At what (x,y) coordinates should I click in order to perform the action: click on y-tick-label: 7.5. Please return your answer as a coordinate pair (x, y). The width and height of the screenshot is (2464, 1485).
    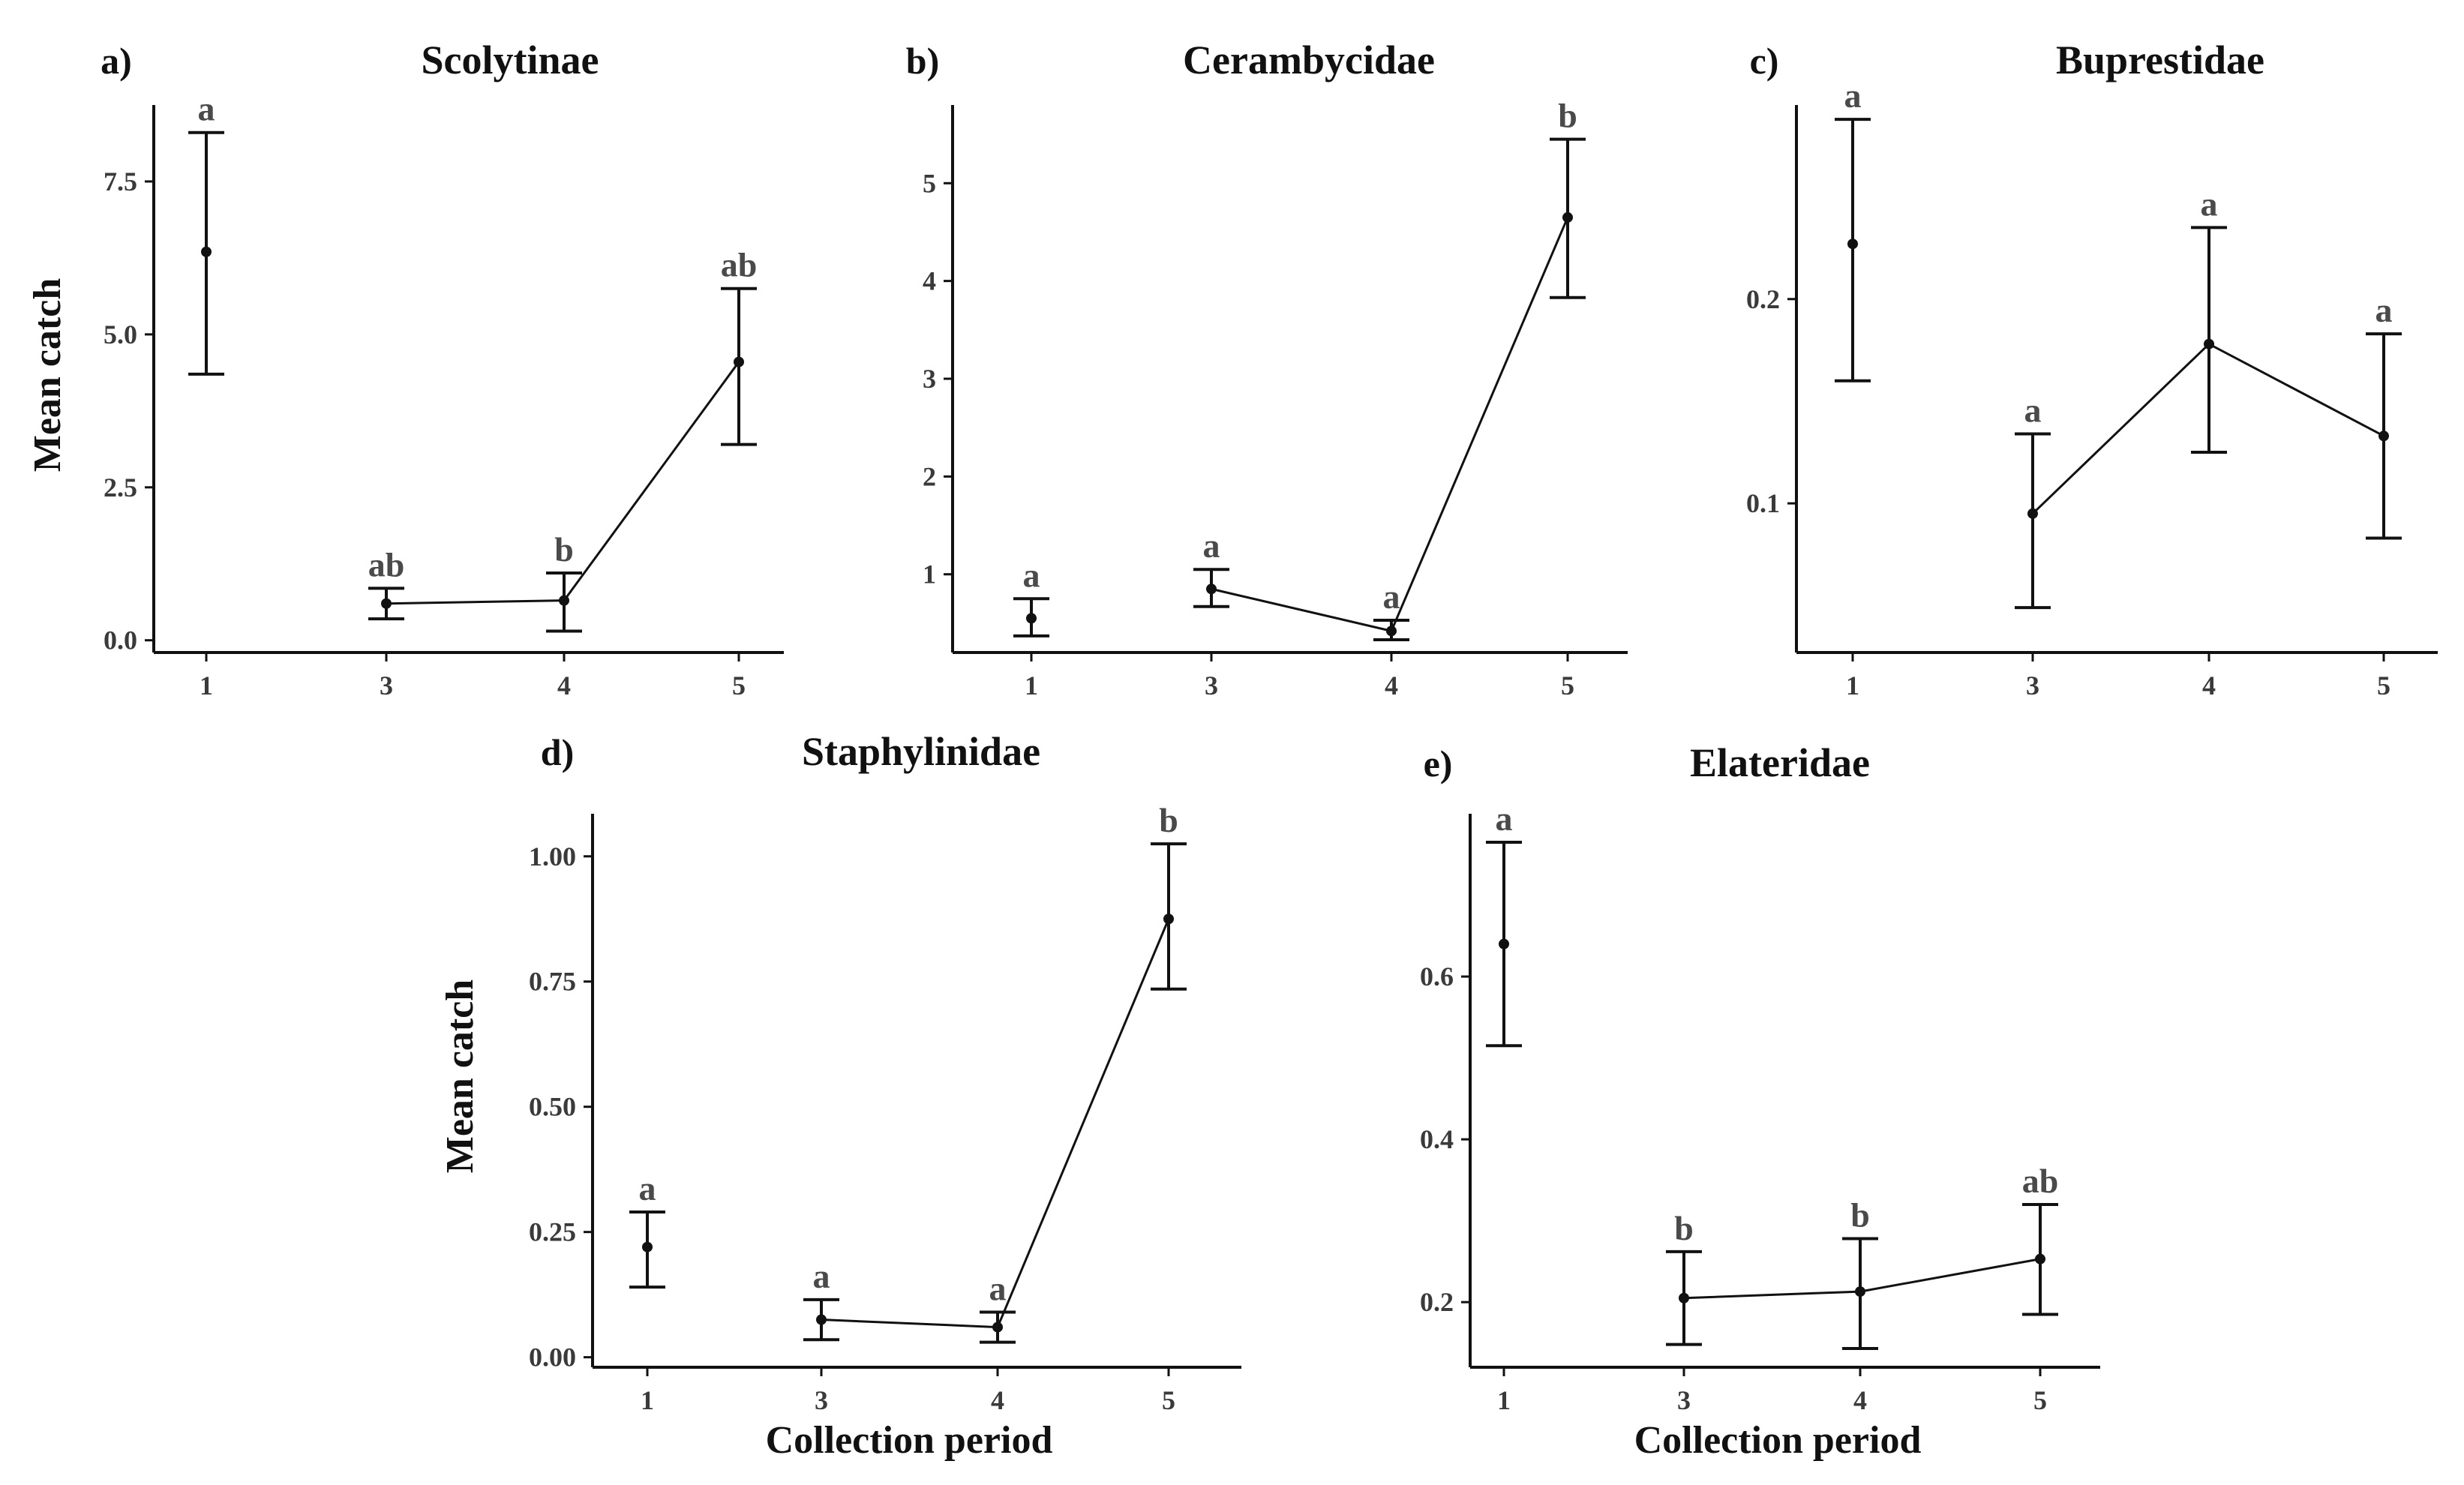
    Looking at the image, I should click on (120, 181).